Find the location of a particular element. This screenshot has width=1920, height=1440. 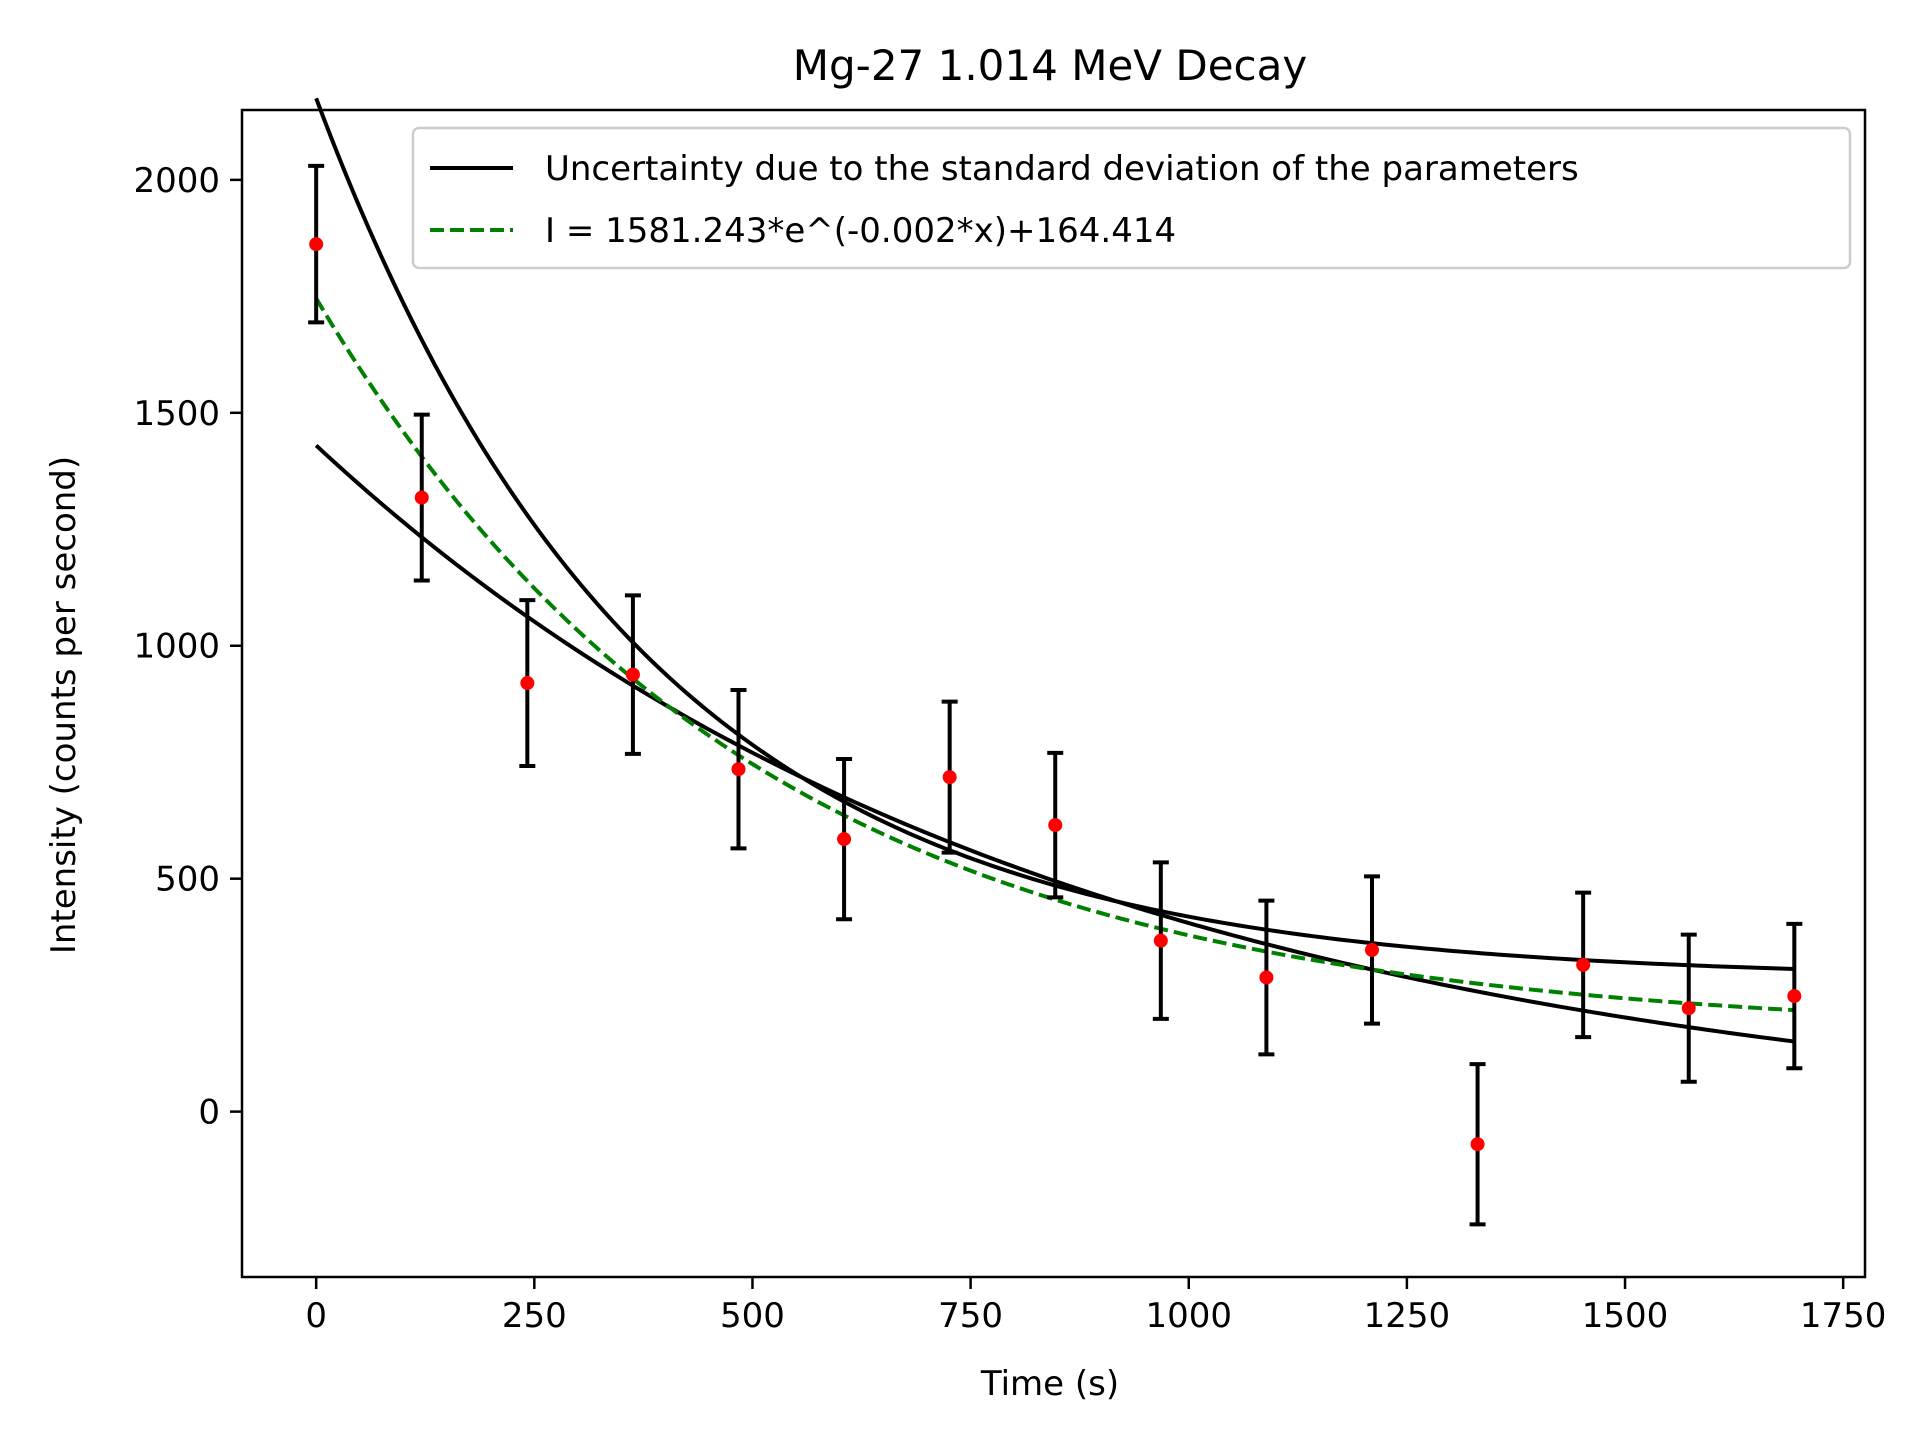

x-tick-label: 1250 is located at coordinates (1407, 1316).